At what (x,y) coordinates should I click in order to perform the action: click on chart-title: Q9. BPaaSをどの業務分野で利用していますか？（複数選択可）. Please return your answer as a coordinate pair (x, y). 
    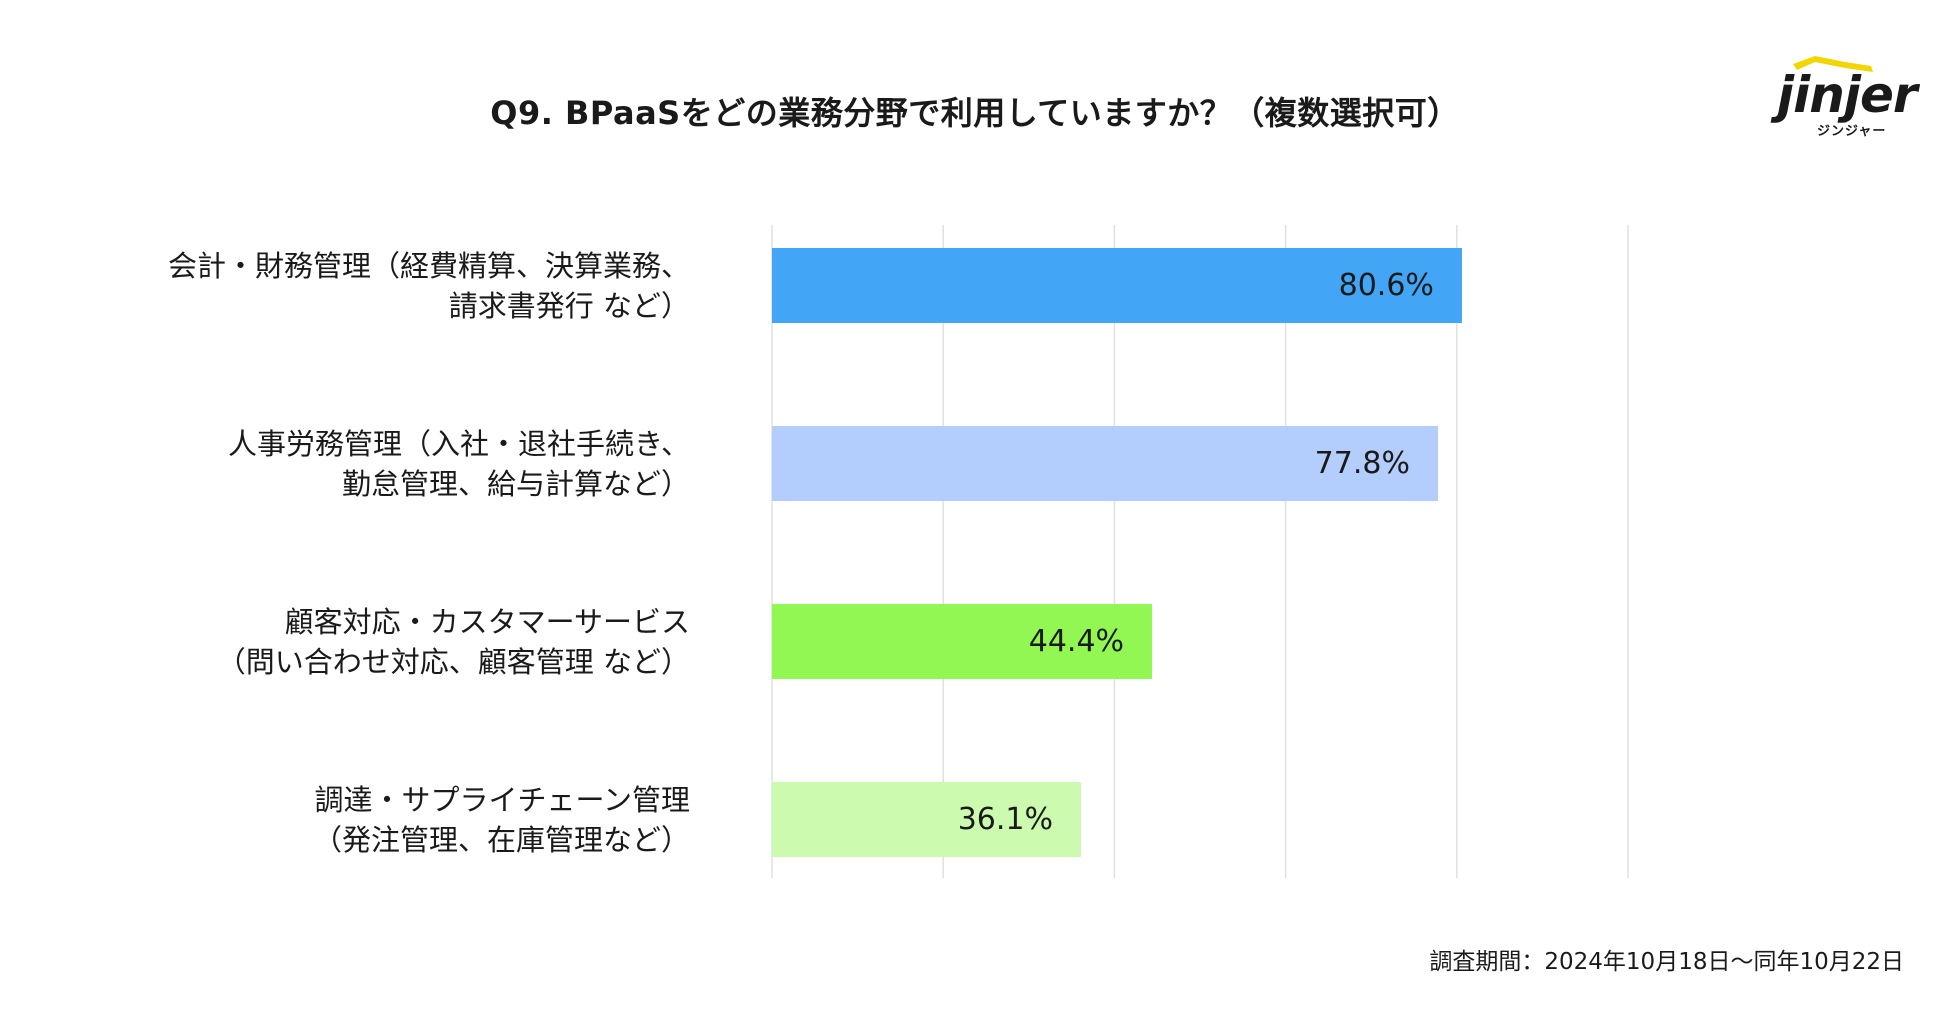
    Looking at the image, I should click on (975, 113).